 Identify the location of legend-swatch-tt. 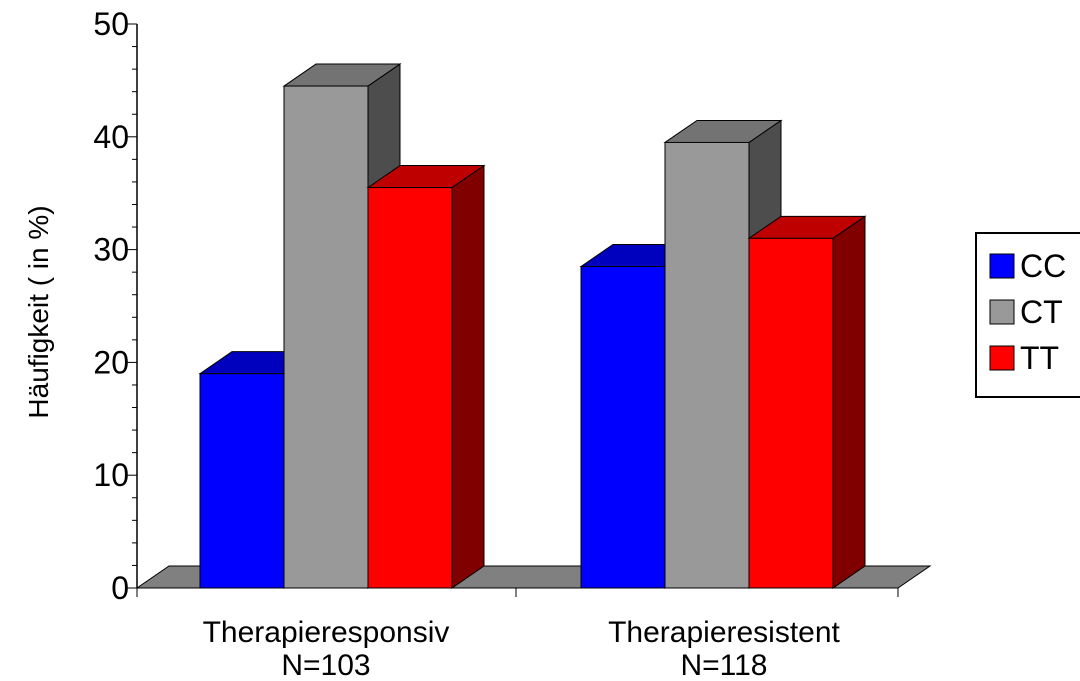
(1002, 358).